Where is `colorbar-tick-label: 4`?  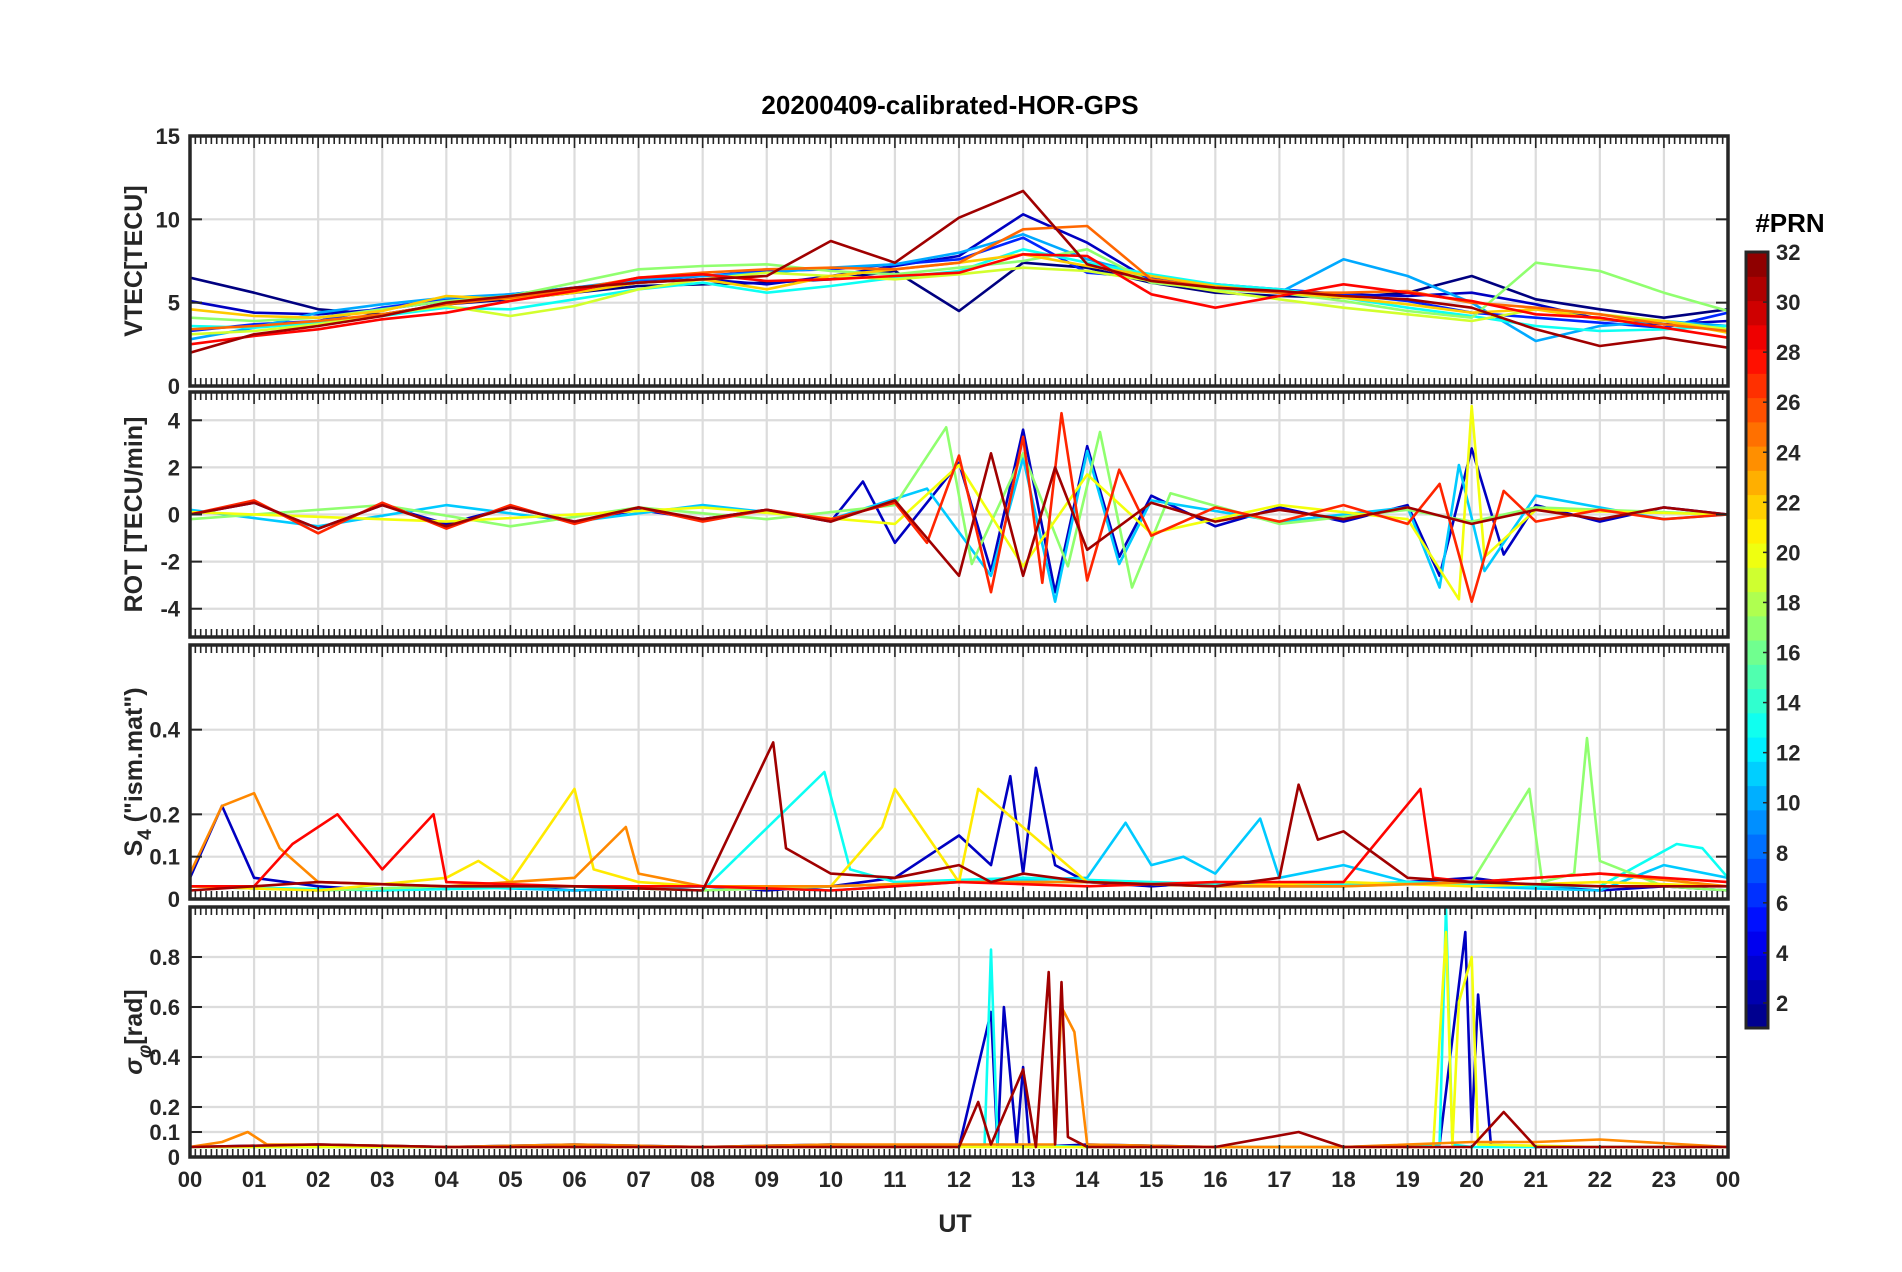 colorbar-tick-label: 4 is located at coordinates (1782, 953).